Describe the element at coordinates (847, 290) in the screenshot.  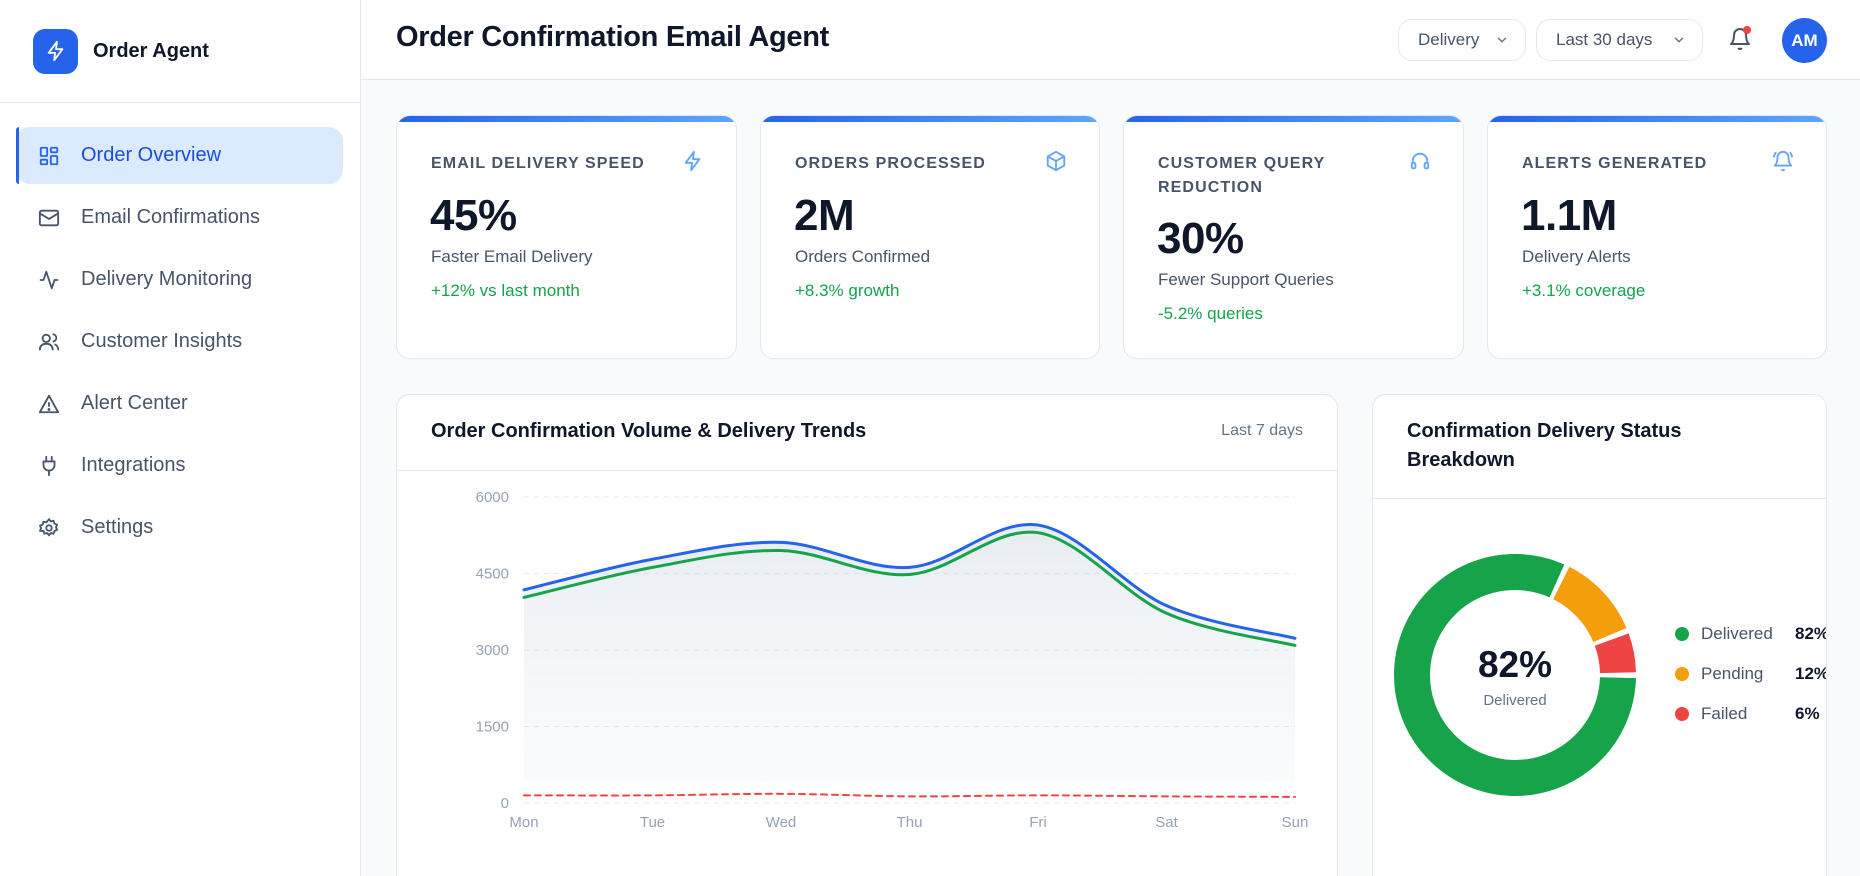
I see `stat-change: +8.3% growth` at that location.